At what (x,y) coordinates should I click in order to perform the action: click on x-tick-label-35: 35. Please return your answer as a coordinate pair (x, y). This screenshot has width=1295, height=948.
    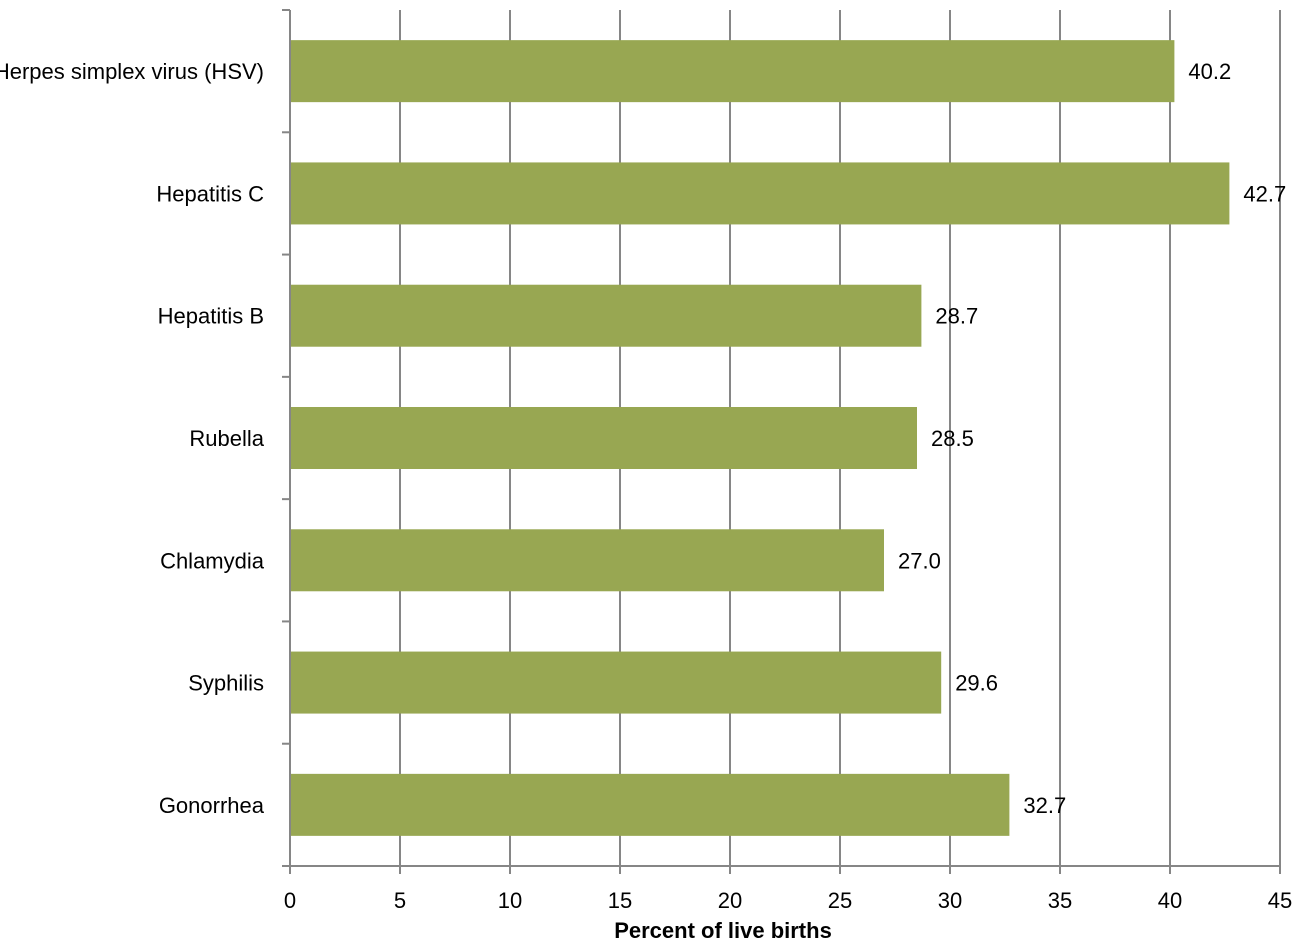
    Looking at the image, I should click on (1060, 900).